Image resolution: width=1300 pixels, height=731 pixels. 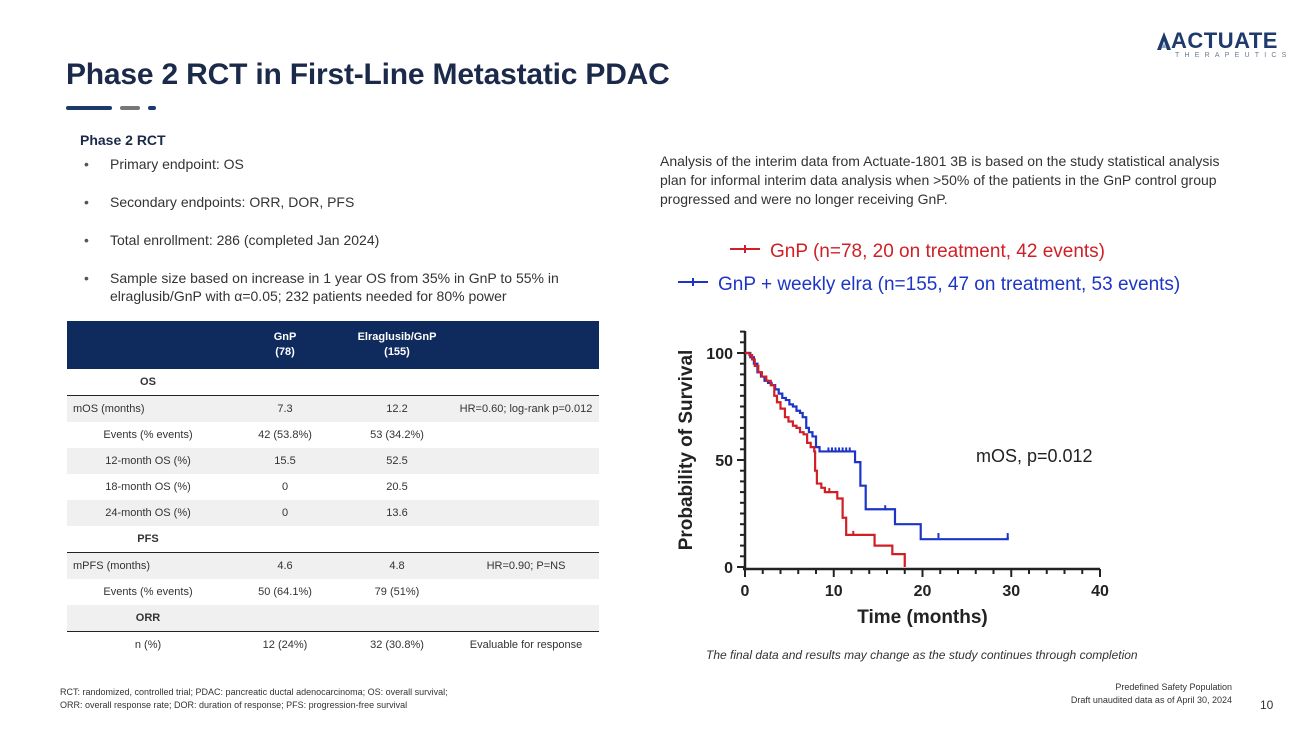 I want to click on title-accent-mid, so click(x=130, y=108).